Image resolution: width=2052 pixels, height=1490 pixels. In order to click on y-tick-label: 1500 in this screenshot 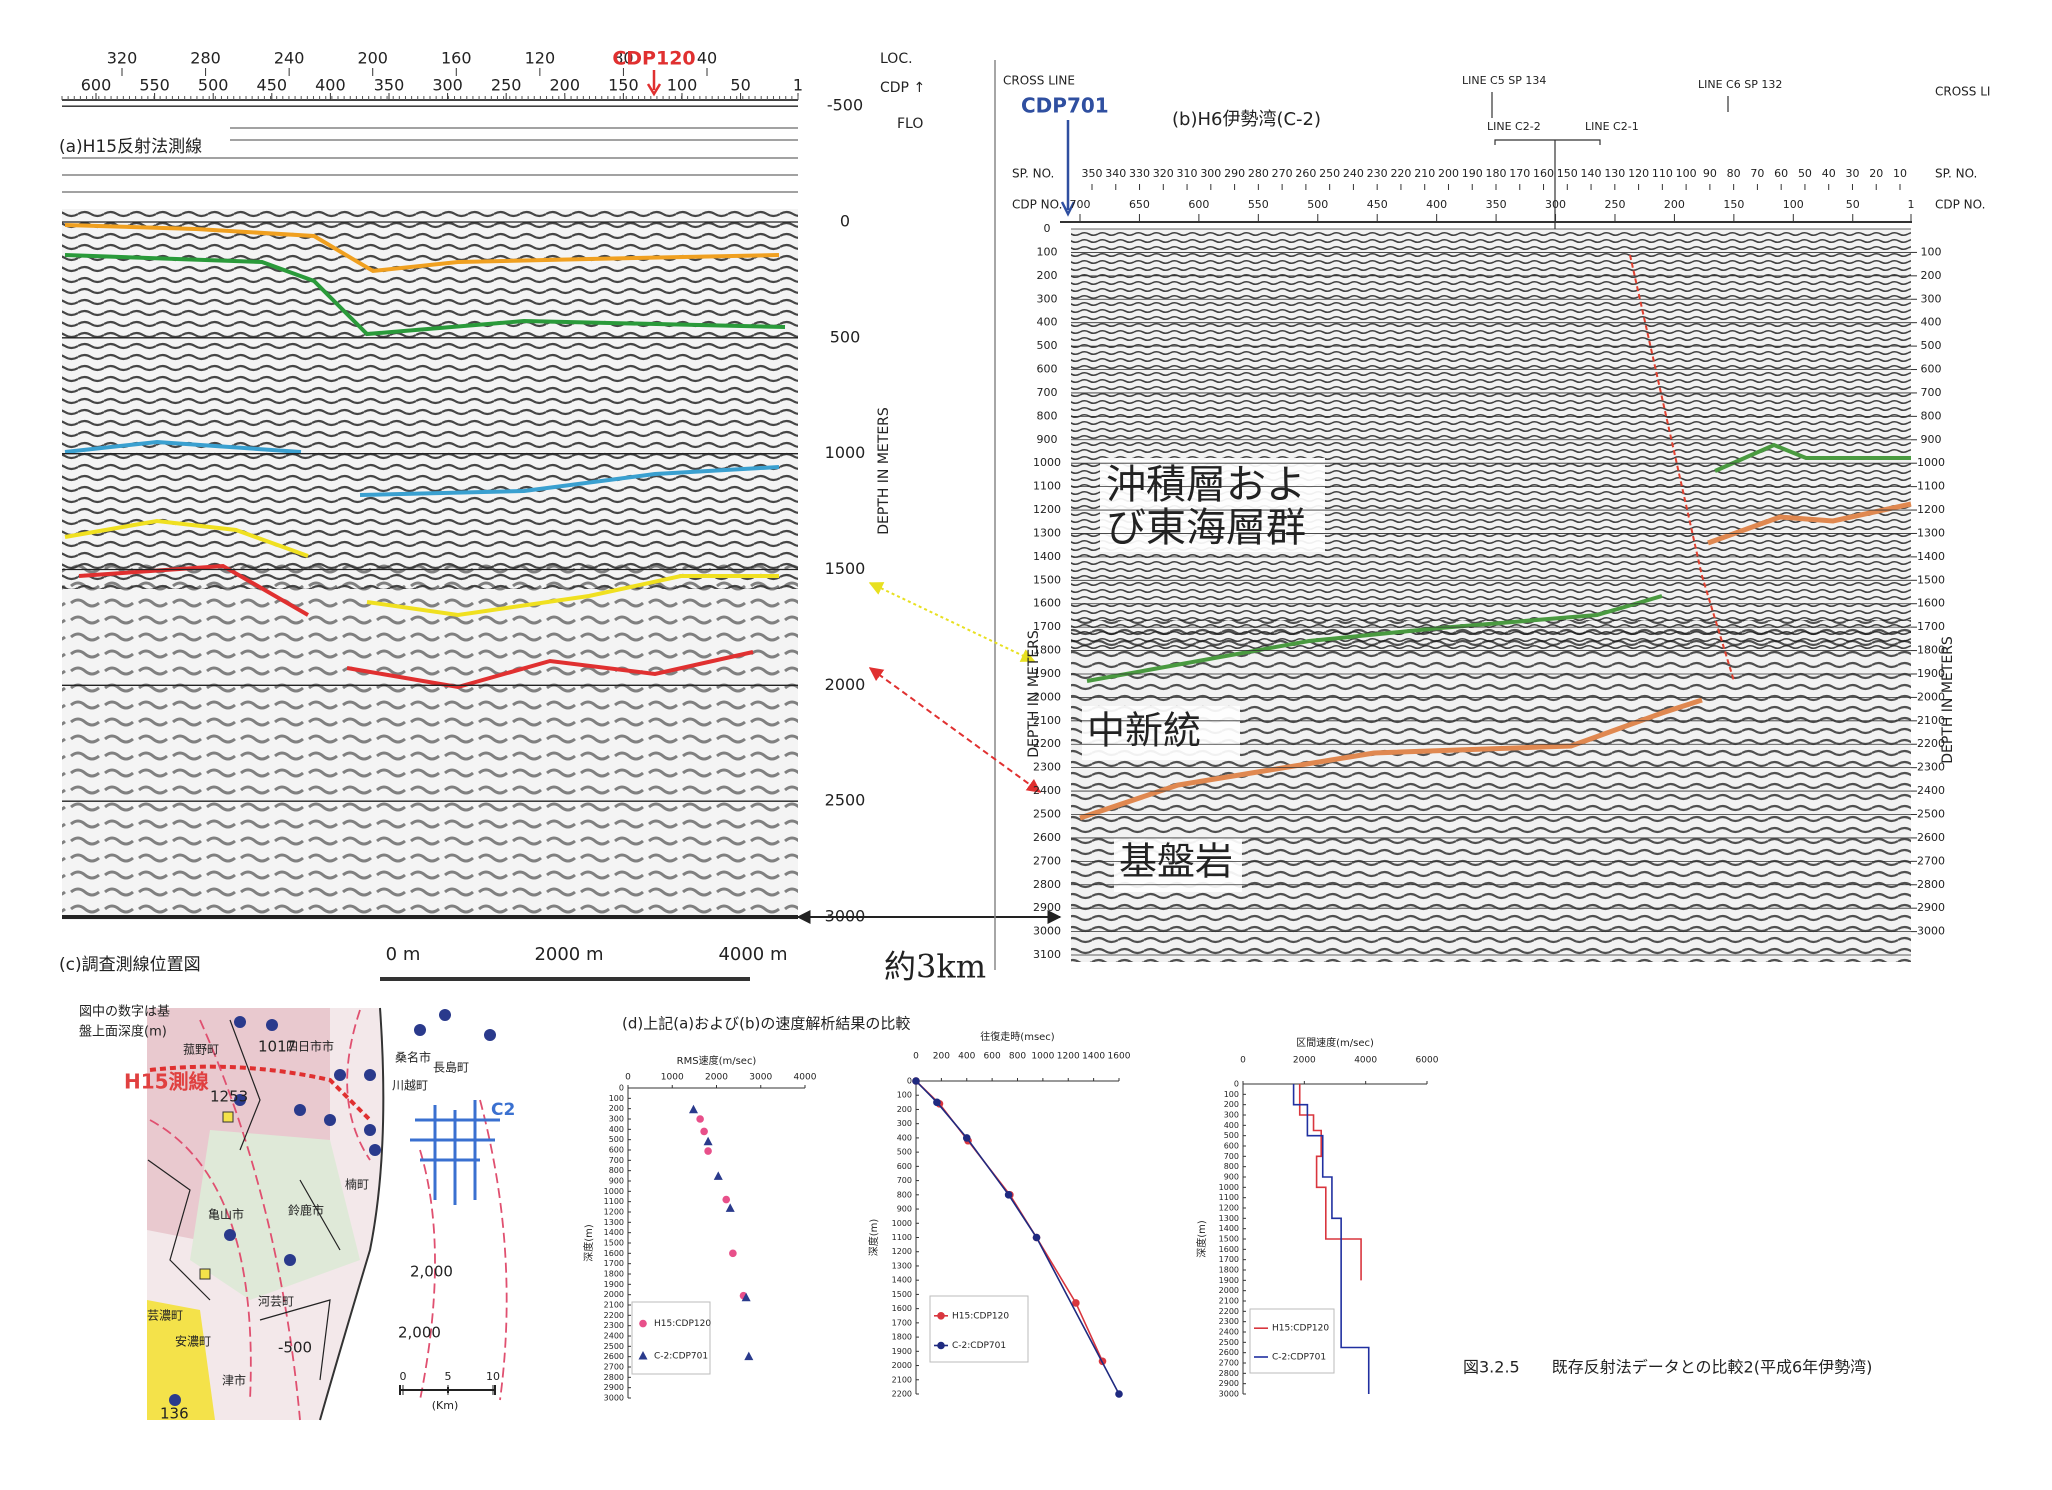, I will do `click(902, 1294)`.